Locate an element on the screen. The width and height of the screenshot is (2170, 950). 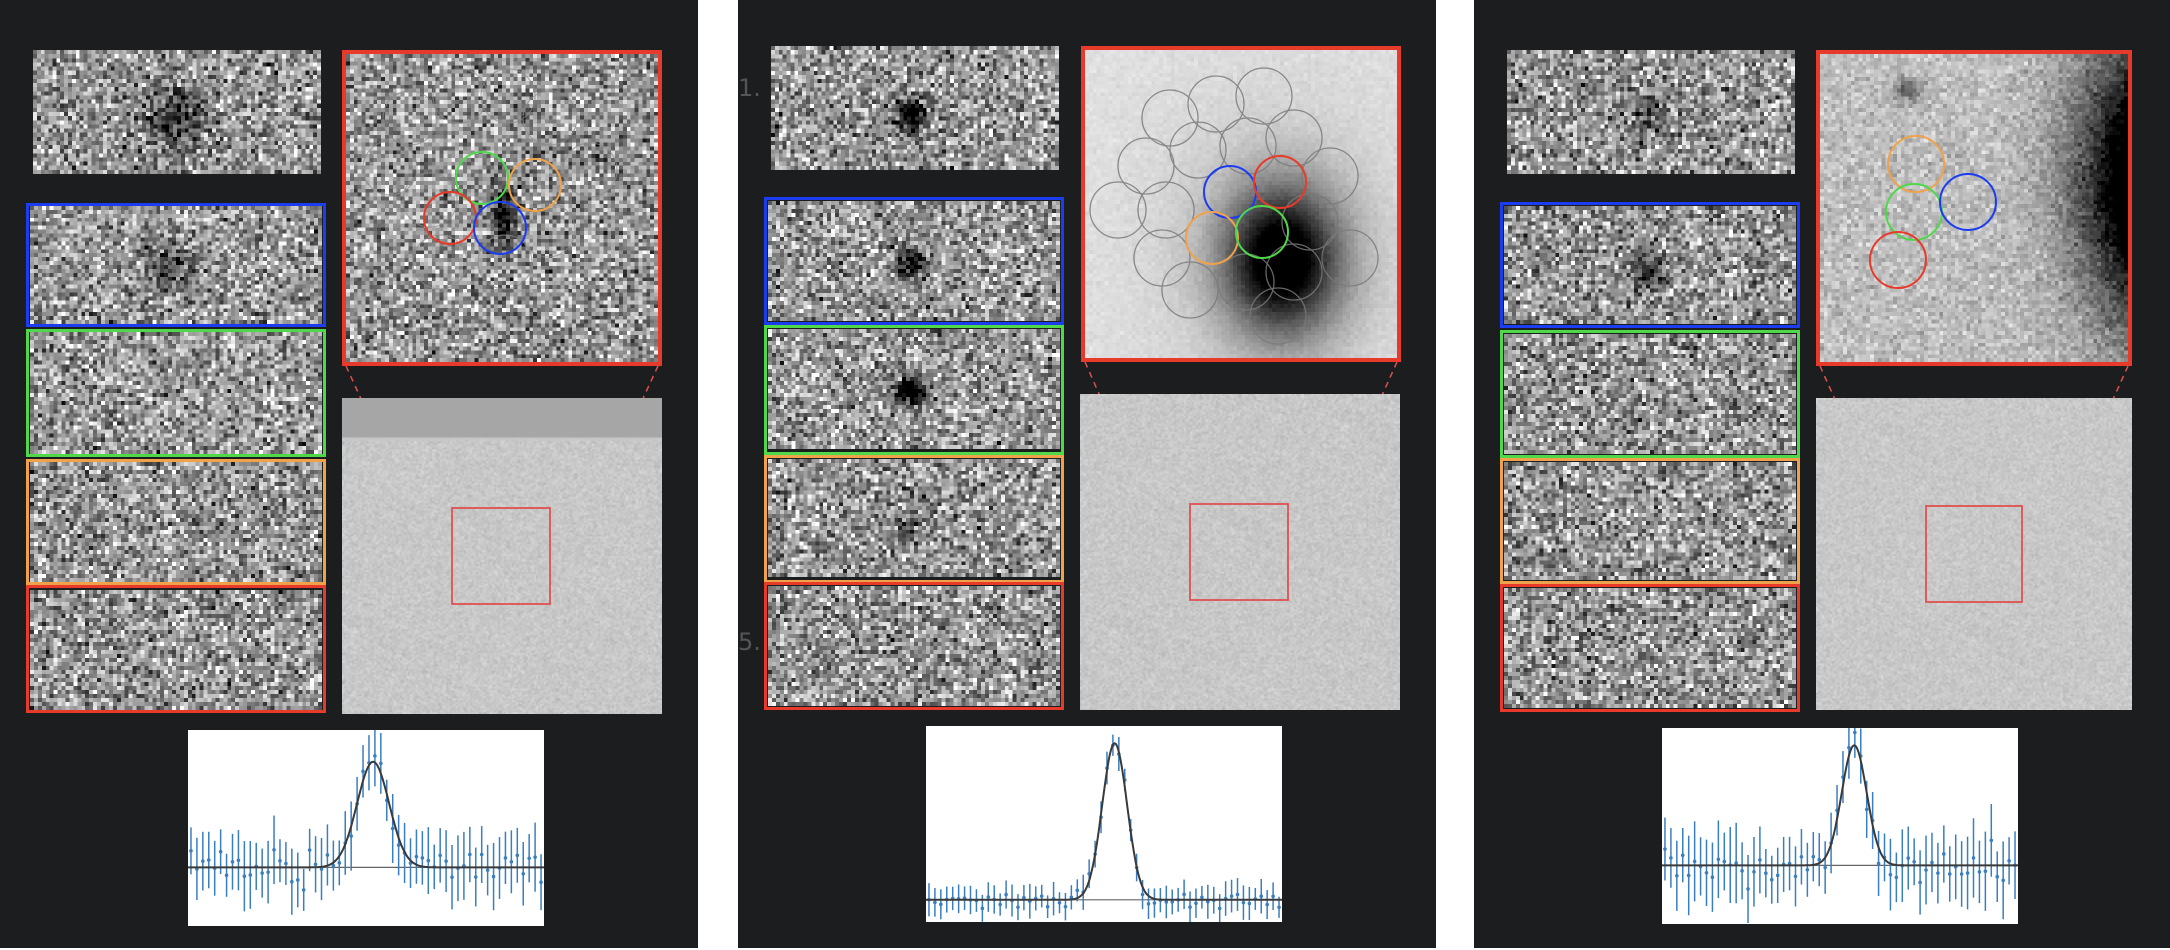
spectrum-plot is located at coordinates (1104, 824).